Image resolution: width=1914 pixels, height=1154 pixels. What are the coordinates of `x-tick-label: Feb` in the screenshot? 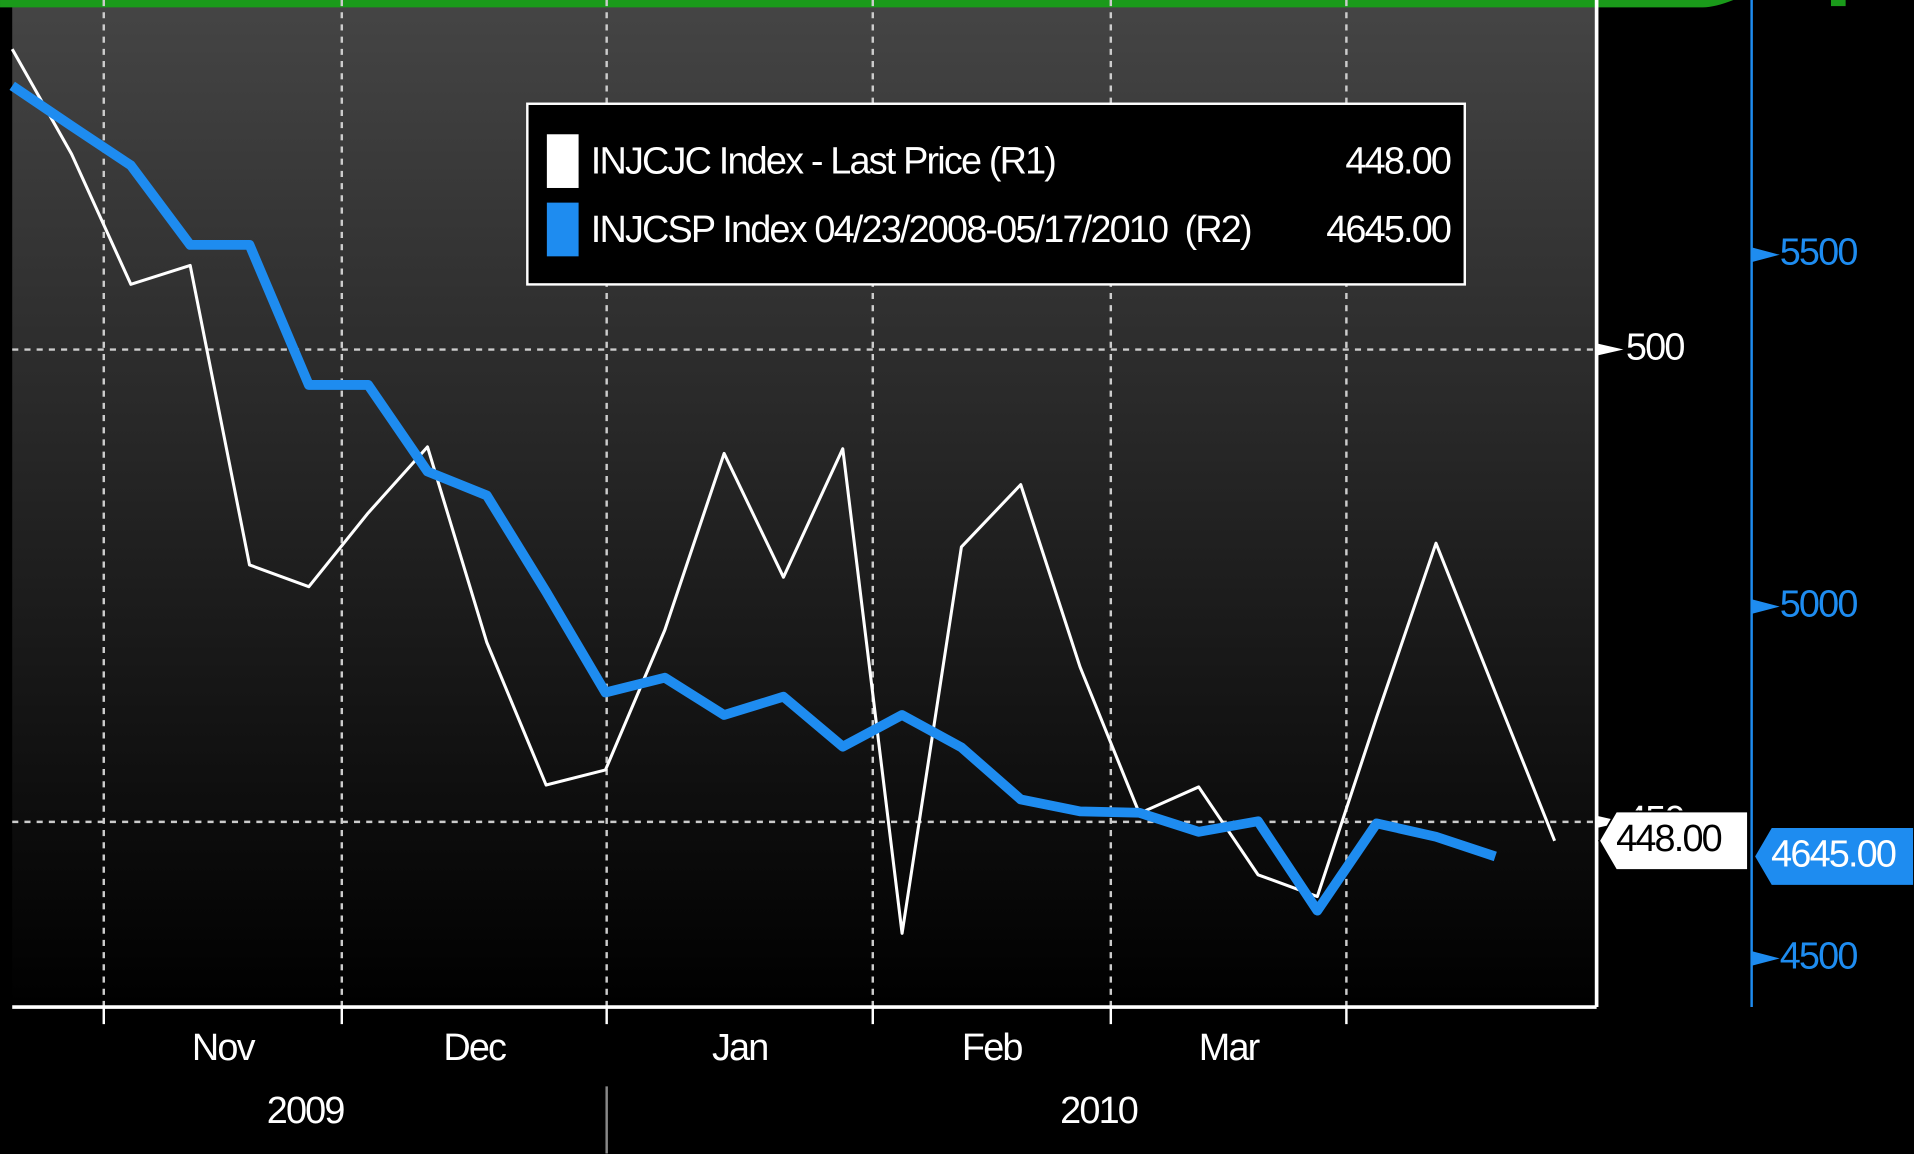 It's located at (992, 1048).